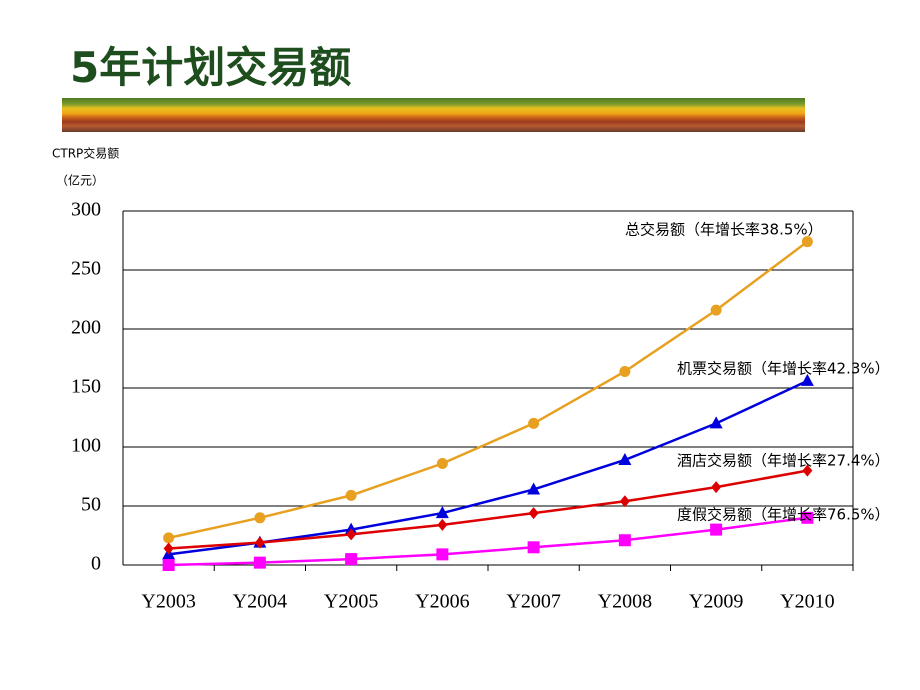 This screenshot has width=920, height=690. What do you see at coordinates (168, 602) in the screenshot?
I see `x-tick-label: Y2003` at bounding box center [168, 602].